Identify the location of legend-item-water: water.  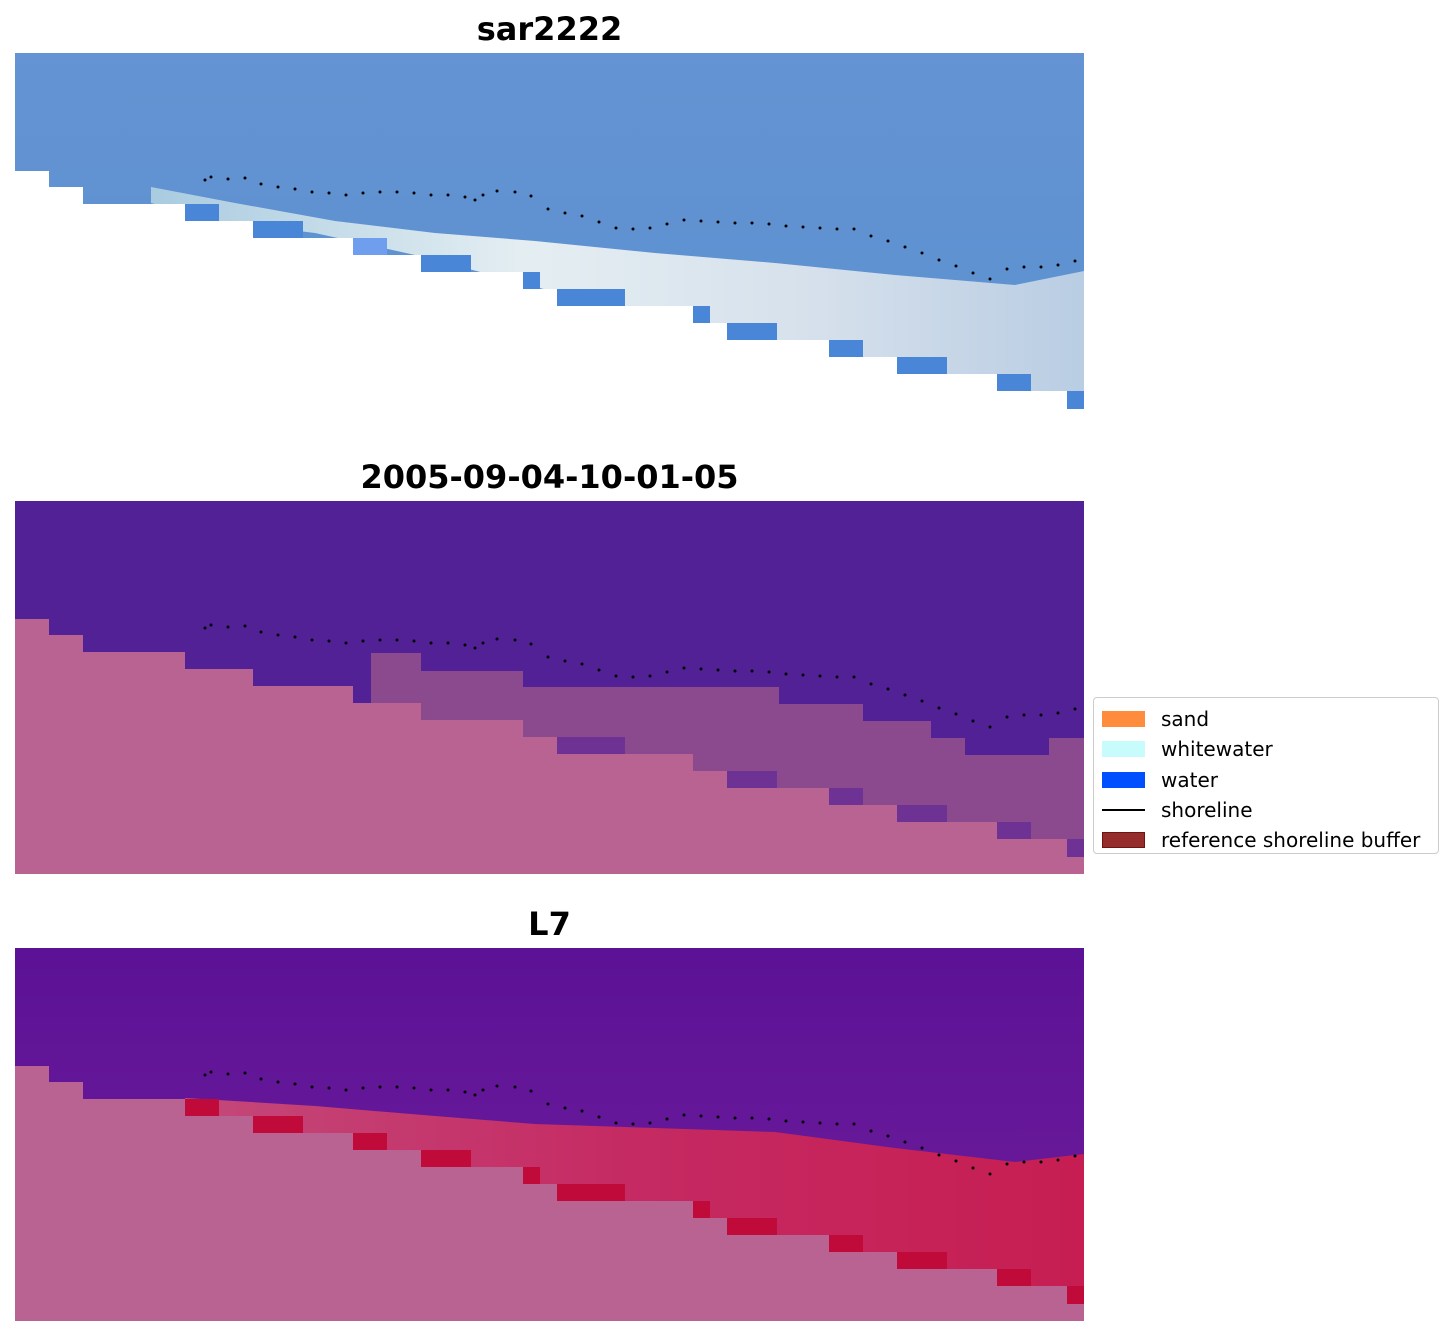
(1270, 780).